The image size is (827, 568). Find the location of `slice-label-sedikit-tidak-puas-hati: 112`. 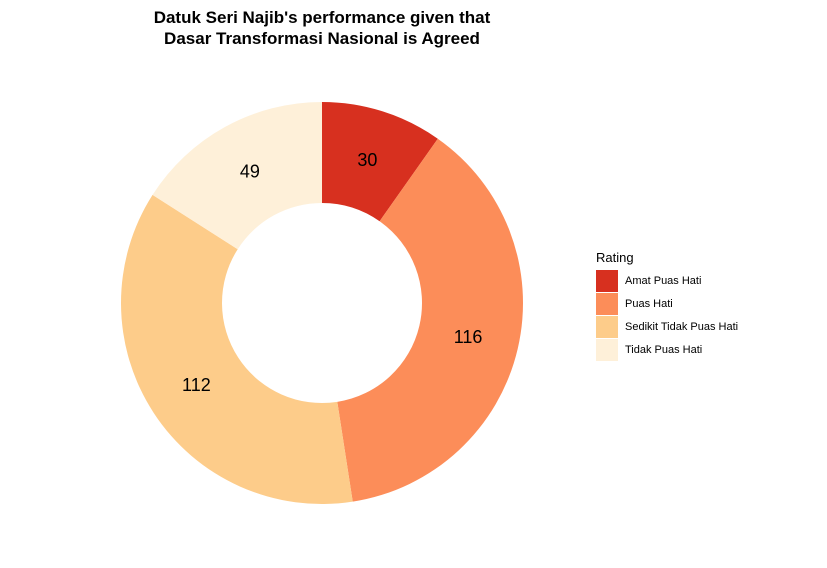

slice-label-sedikit-tidak-puas-hati: 112 is located at coordinates (196, 385).